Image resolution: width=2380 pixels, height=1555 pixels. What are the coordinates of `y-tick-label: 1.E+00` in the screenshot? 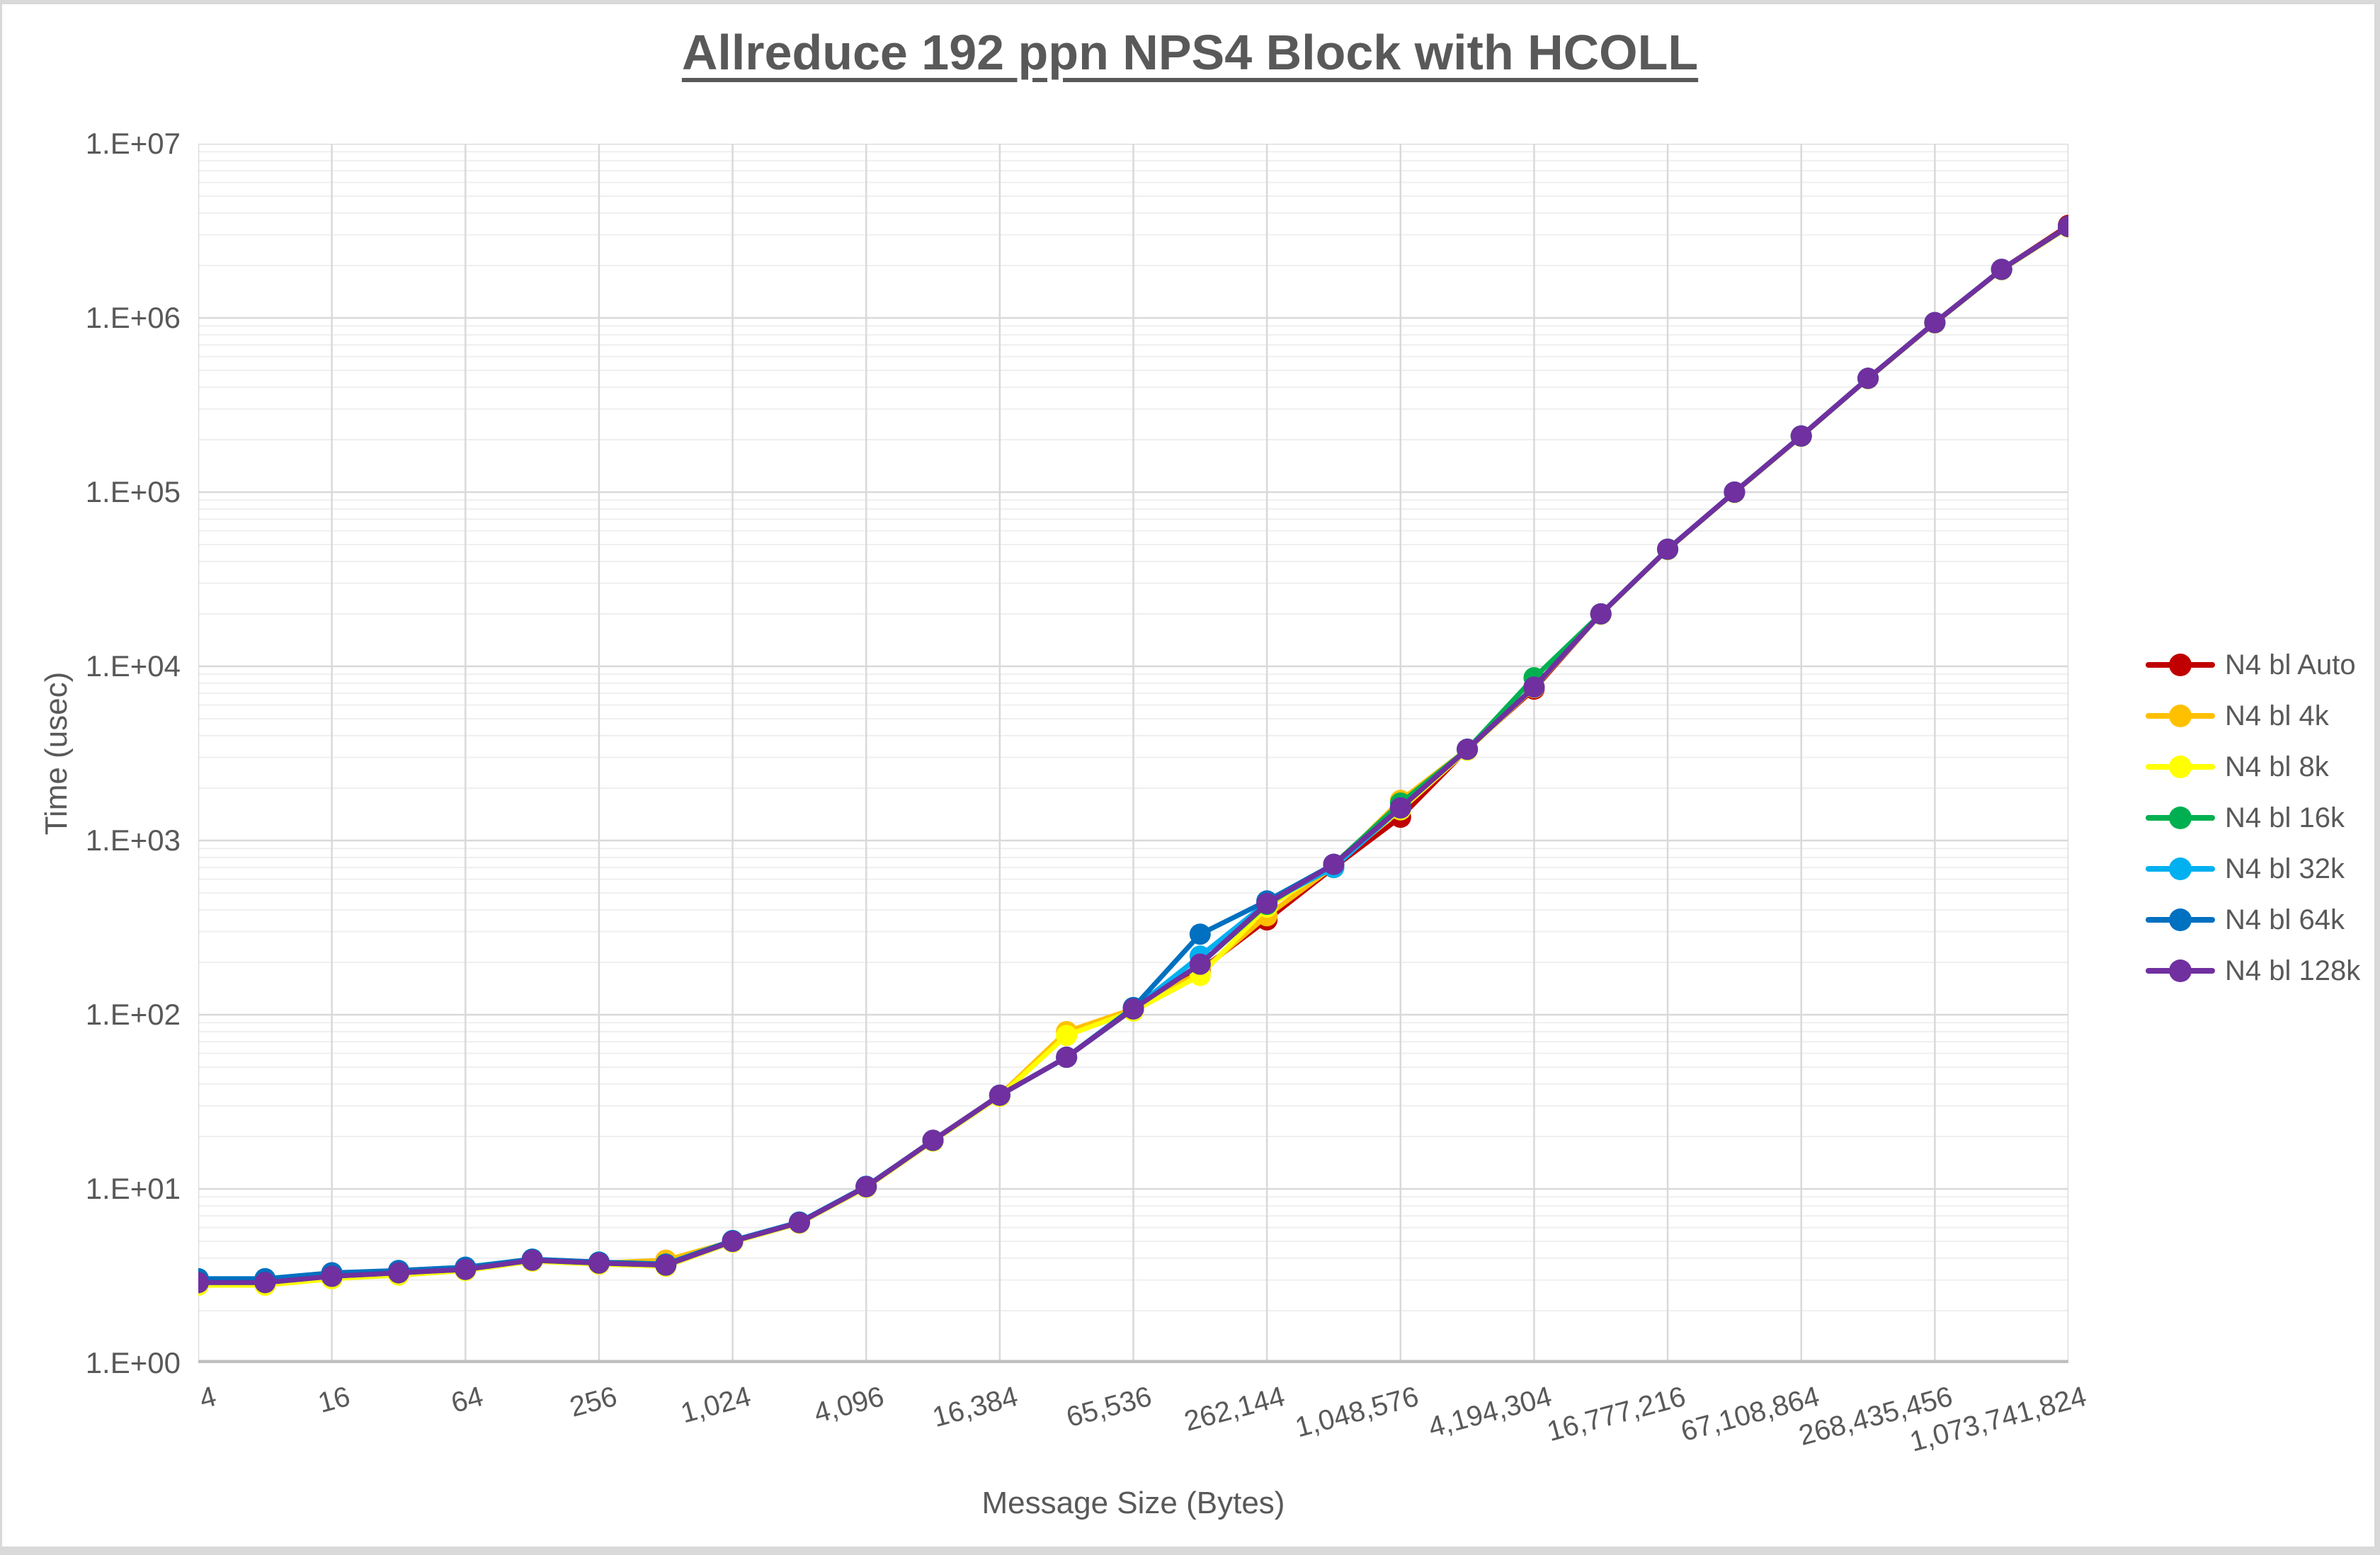 It's located at (133, 1362).